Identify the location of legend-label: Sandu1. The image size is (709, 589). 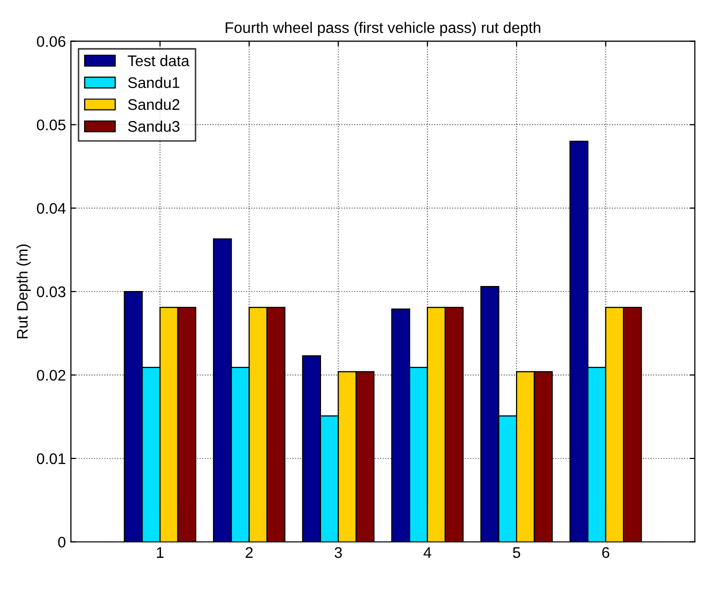
(154, 82).